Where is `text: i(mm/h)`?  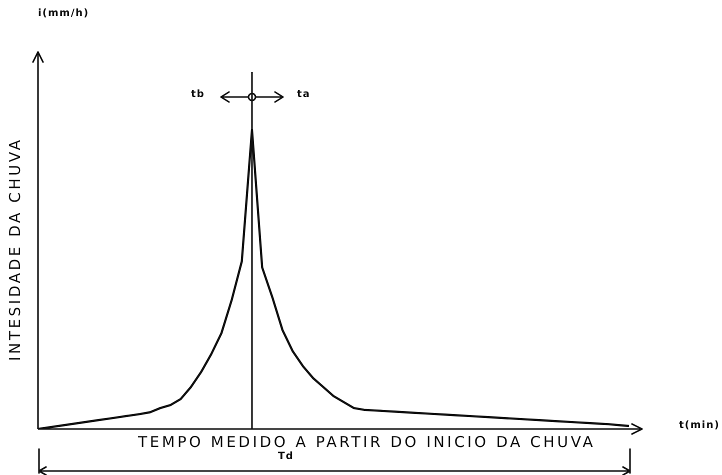 text: i(mm/h) is located at coordinates (64, 13).